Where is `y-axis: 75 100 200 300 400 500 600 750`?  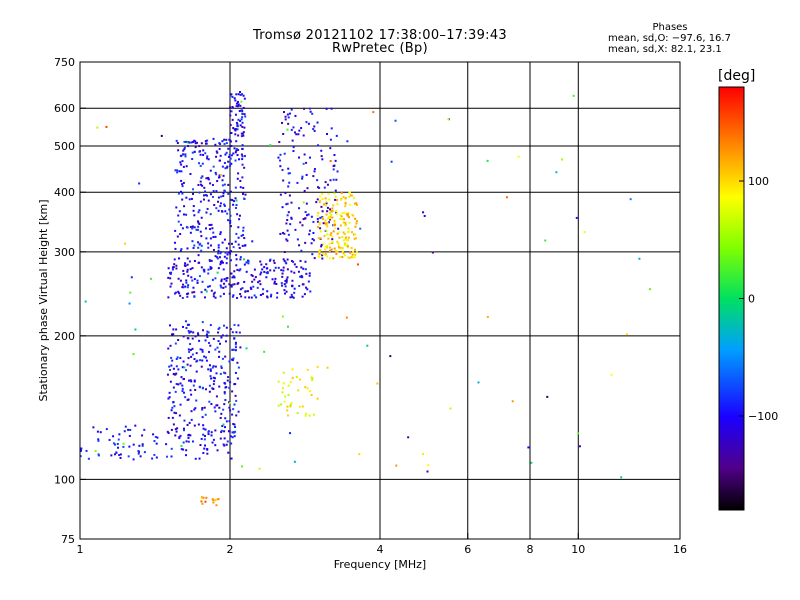 y-axis: 75 100 200 300 400 500 600 750 is located at coordinates (70, 301).